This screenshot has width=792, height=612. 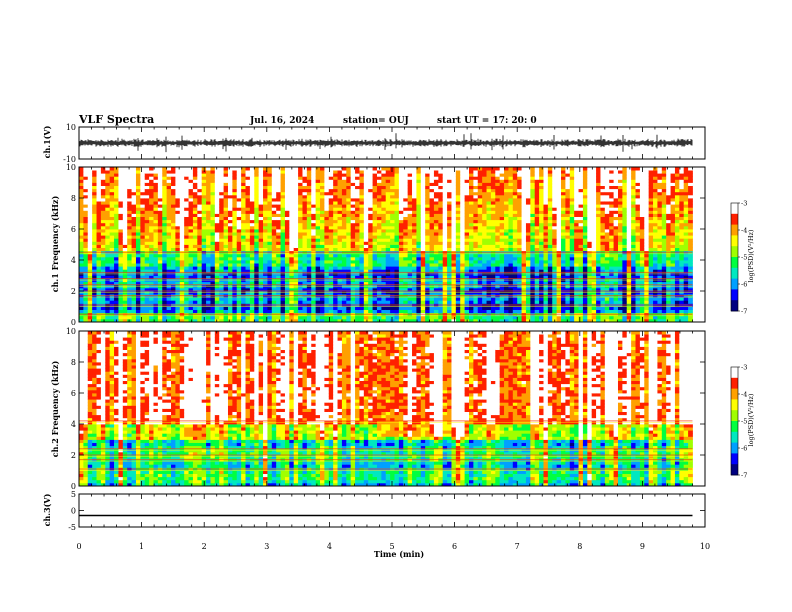 What do you see at coordinates (385, 143) in the screenshot?
I see `ch1-waveform-trace` at bounding box center [385, 143].